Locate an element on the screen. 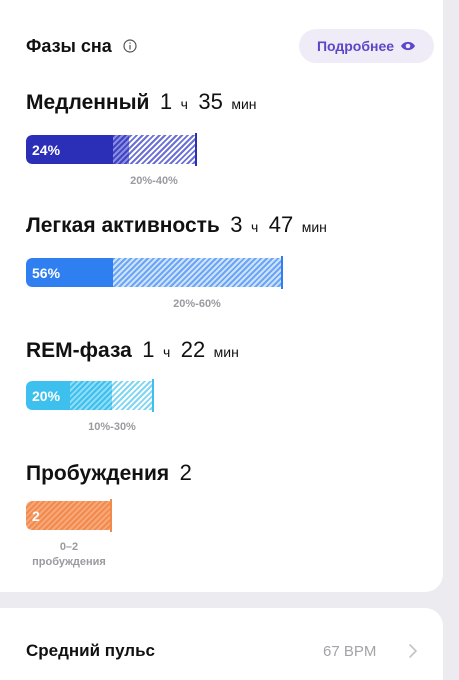  info-icon is located at coordinates (130, 46).